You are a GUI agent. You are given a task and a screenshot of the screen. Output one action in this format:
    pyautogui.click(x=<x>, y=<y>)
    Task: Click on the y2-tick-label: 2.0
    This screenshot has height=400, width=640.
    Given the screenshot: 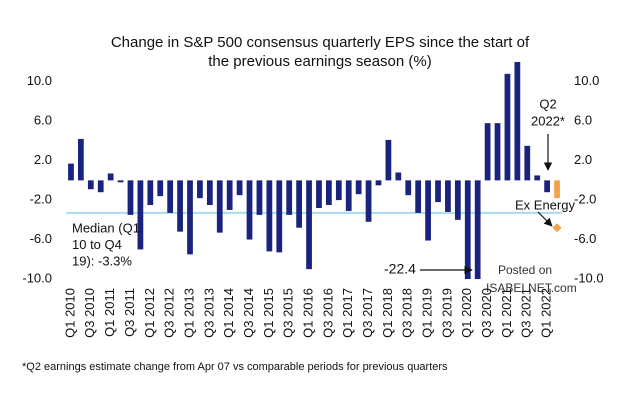 What is the action you would take?
    pyautogui.click(x=583, y=159)
    